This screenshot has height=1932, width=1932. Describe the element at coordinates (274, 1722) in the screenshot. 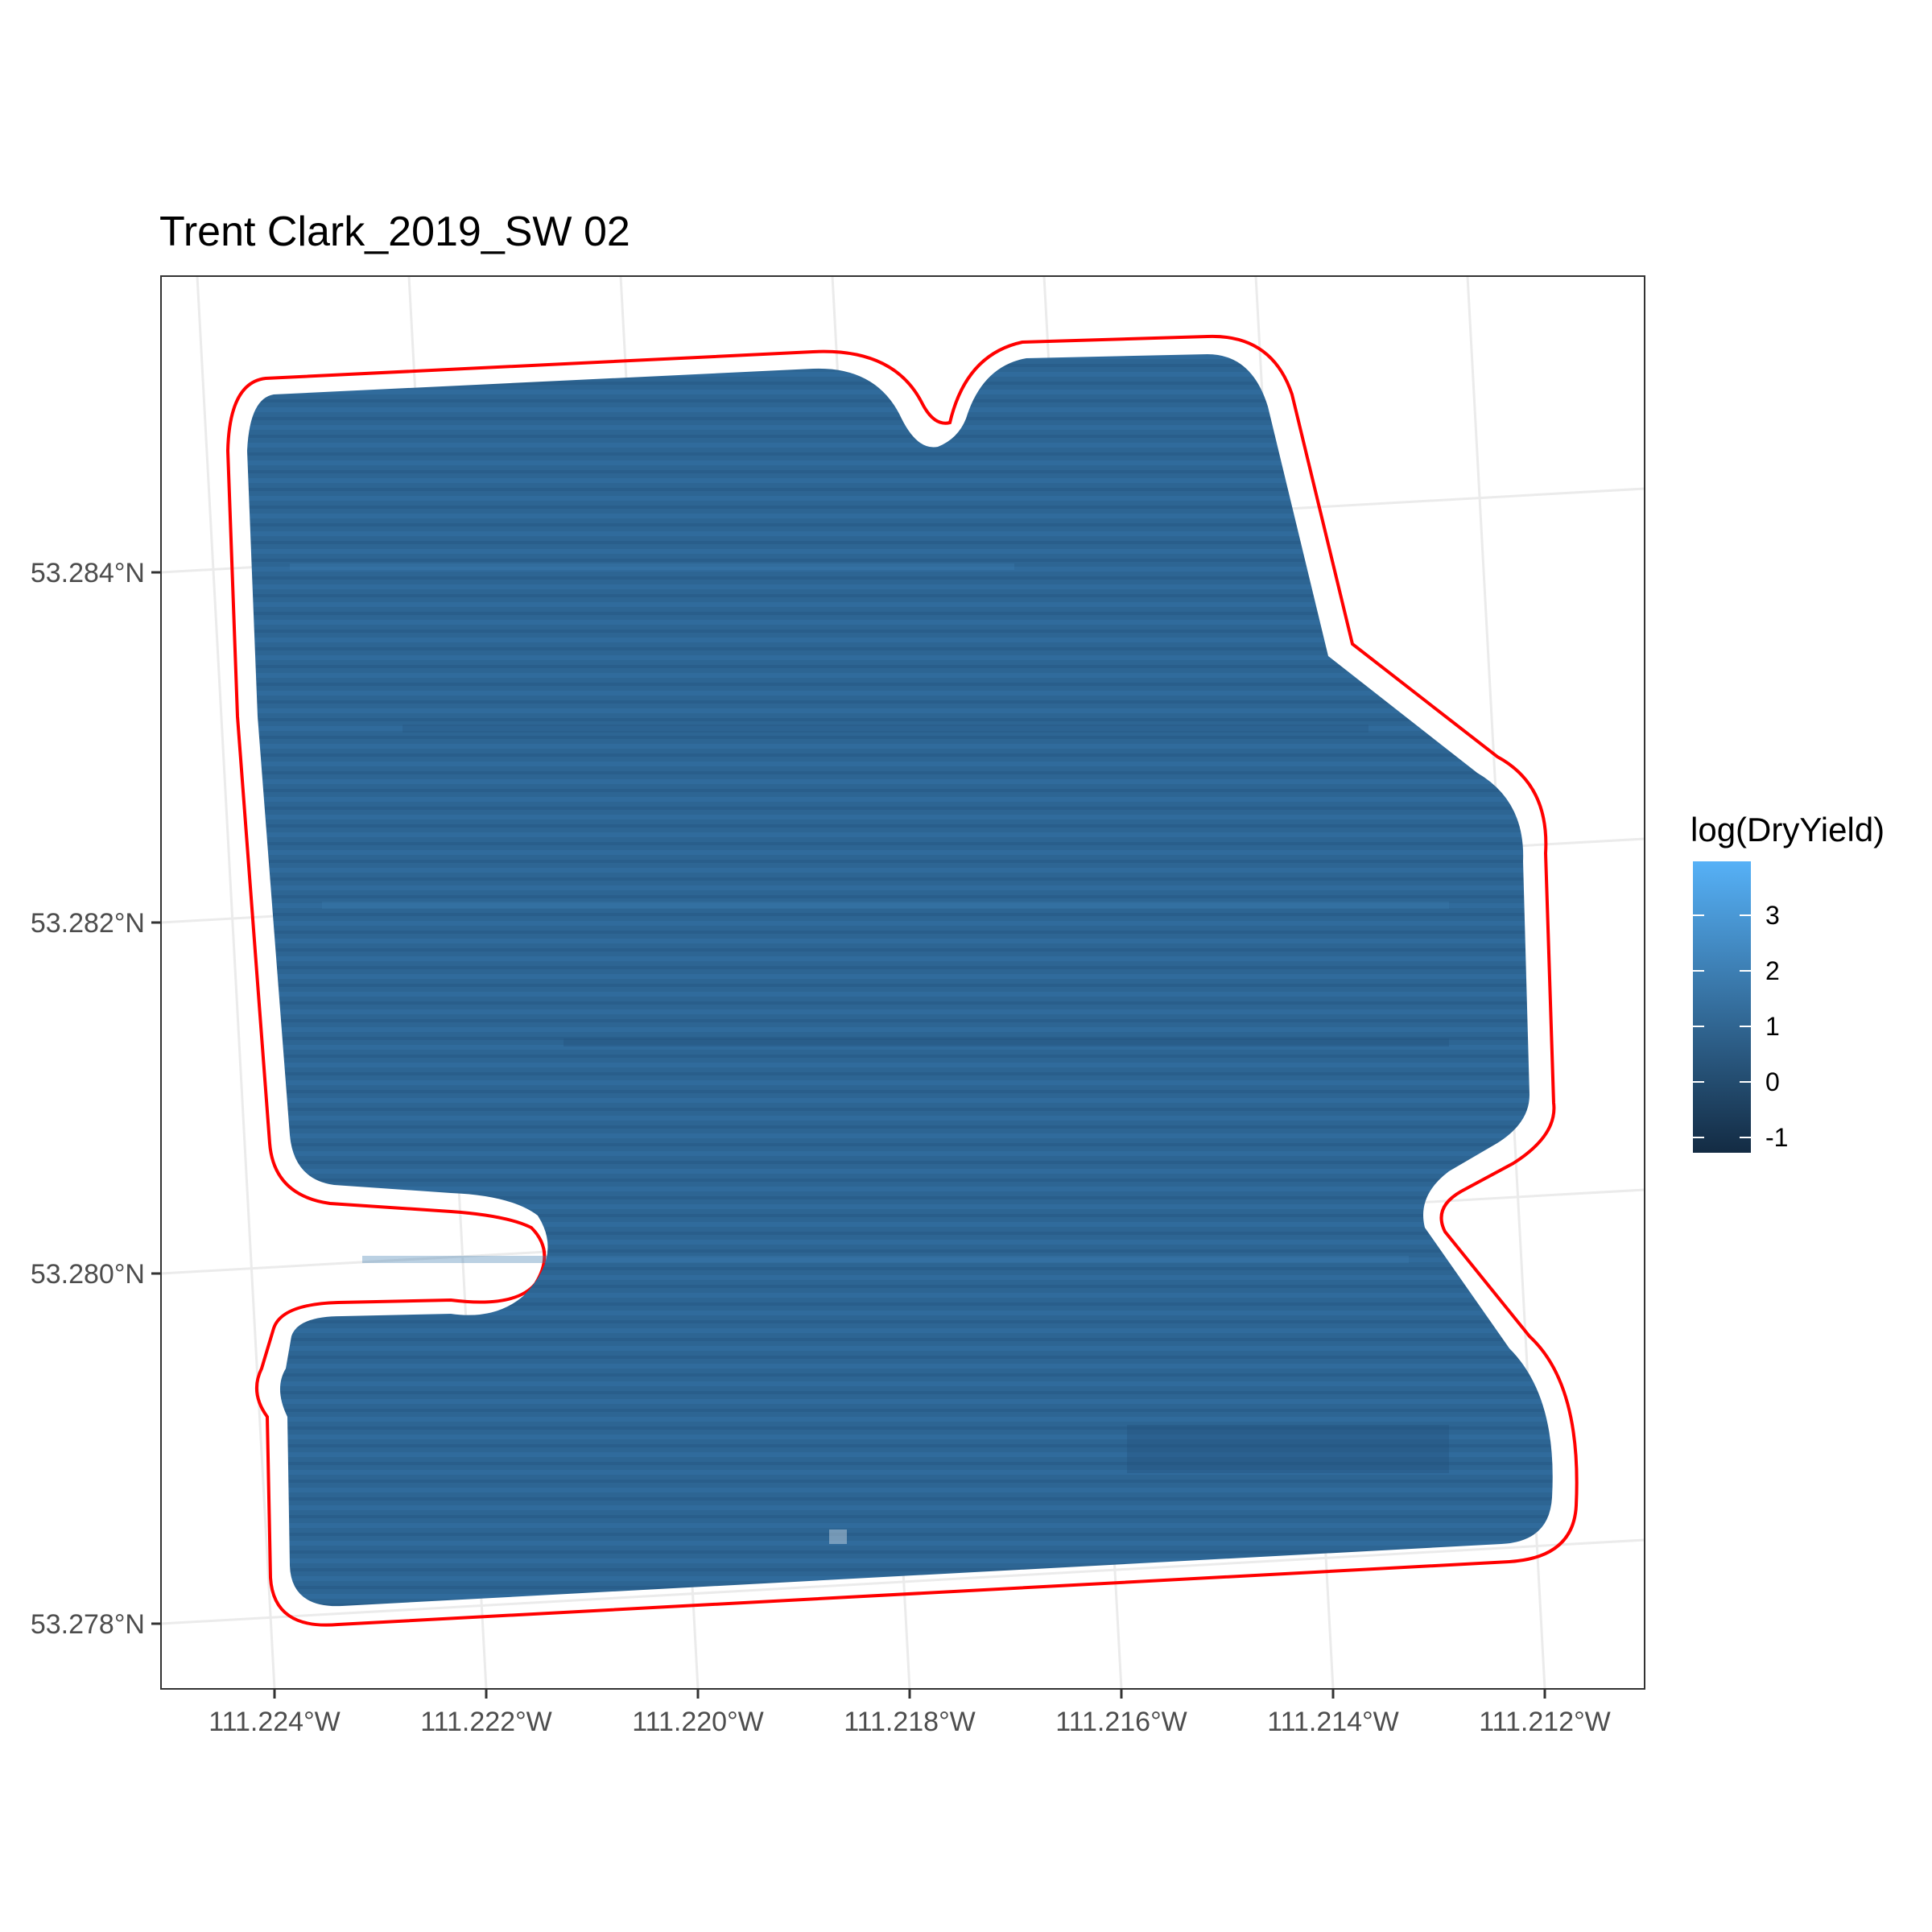

I see `x-tick-label: 111.224°W` at that location.